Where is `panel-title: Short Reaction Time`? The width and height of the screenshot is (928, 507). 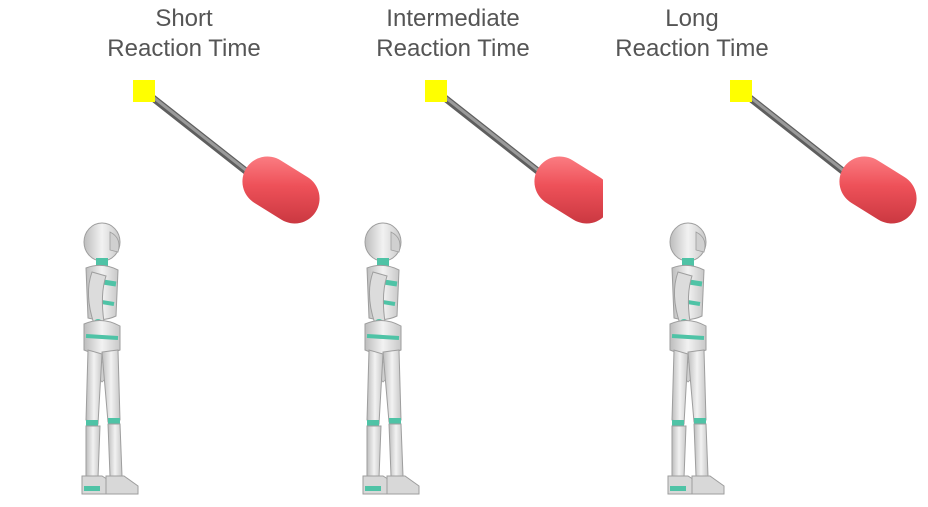 panel-title: Short Reaction Time is located at coordinates (184, 34).